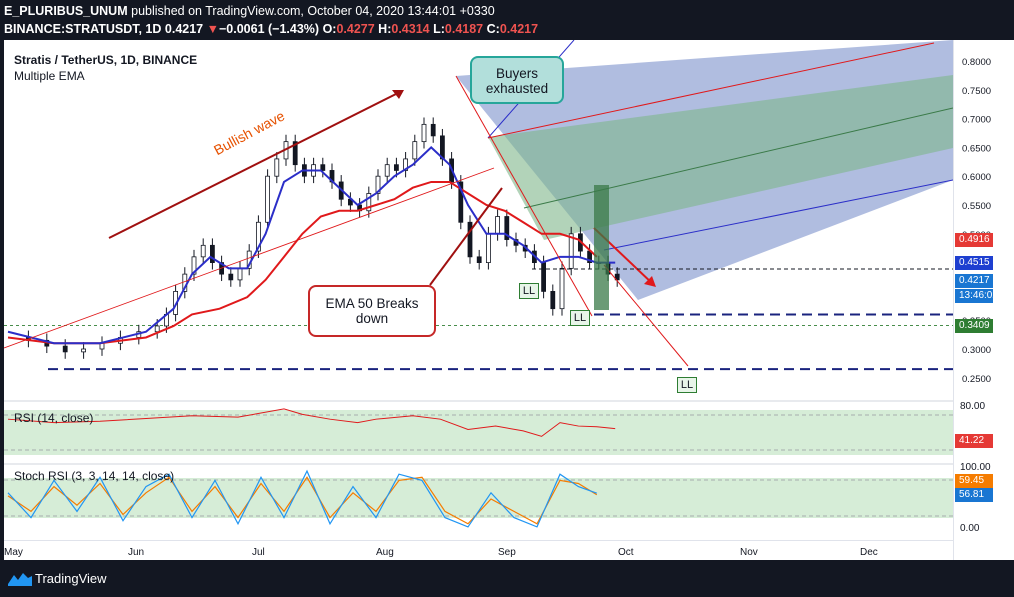 This screenshot has width=1014, height=597. What do you see at coordinates (466, 236) in the screenshot?
I see `callout-pointer` at bounding box center [466, 236].